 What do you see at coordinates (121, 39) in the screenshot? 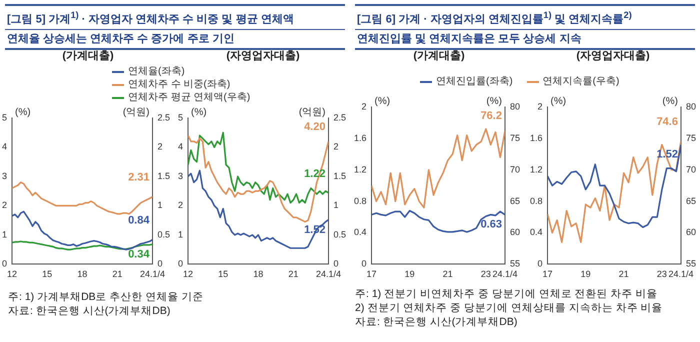
I see `chart-subtitle: 연체율 상승세는 연체차주 수 증가에 주로 기인` at bounding box center [121, 39].